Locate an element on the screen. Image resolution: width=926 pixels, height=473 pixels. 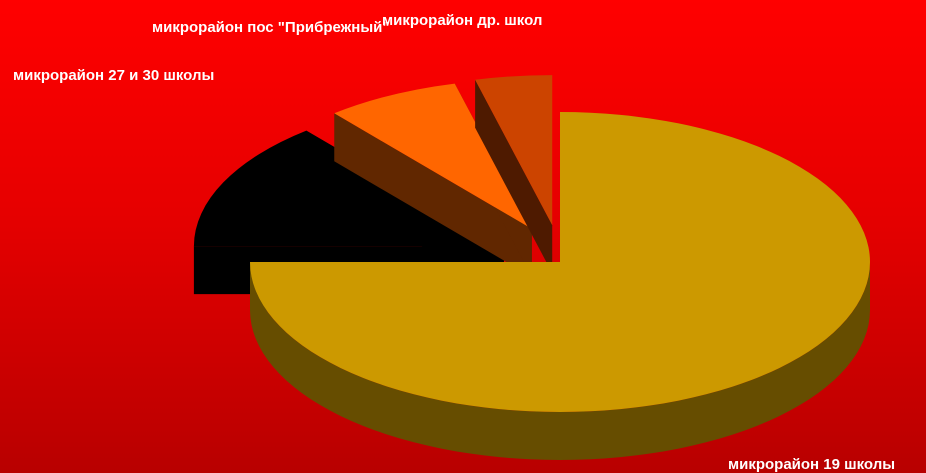
slice-label: микрорайон пос "Прибрежный" is located at coordinates (271, 27).